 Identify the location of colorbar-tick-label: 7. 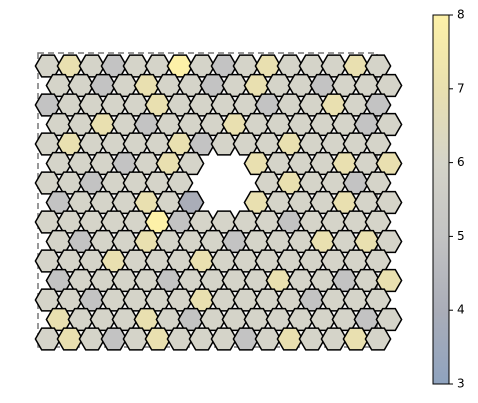
(461, 88).